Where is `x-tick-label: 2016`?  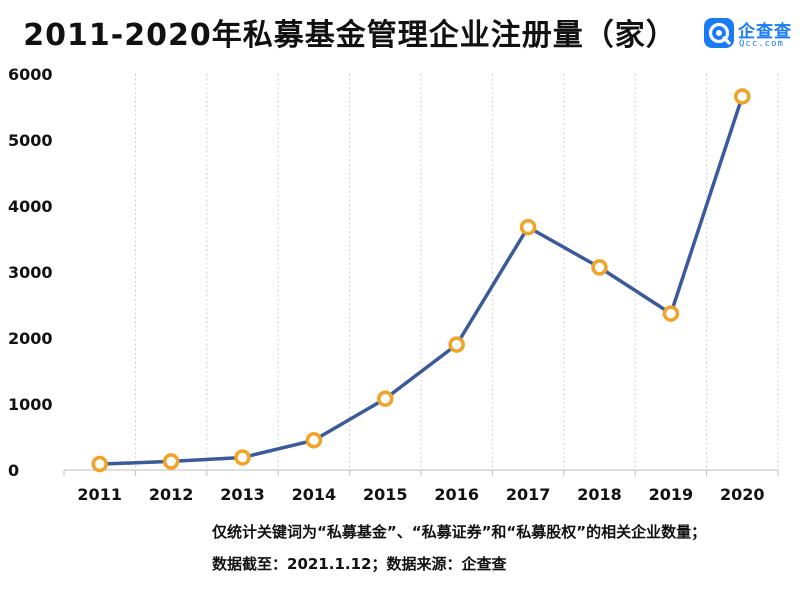
x-tick-label: 2016 is located at coordinates (456, 494).